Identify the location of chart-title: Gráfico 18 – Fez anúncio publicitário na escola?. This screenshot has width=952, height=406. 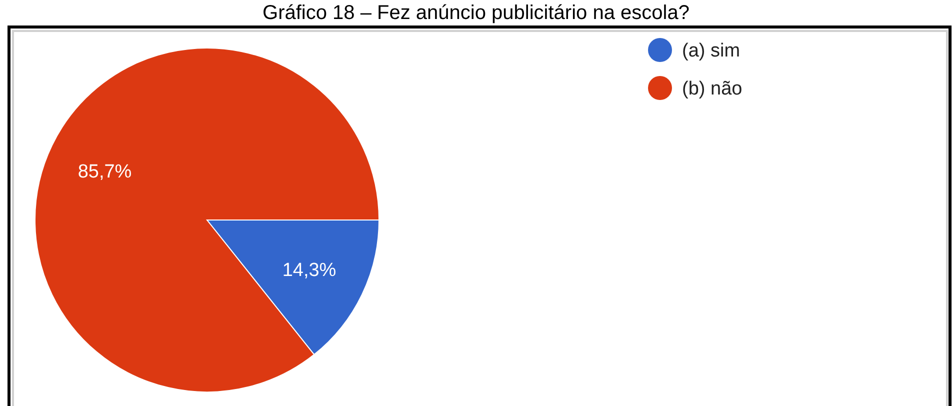
(476, 13).